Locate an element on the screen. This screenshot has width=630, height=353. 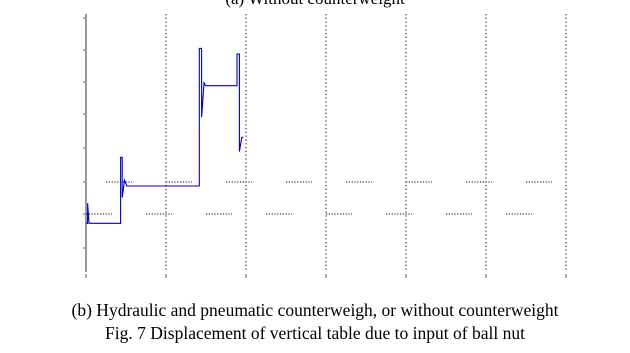
top-caption: (a) Without counterweight is located at coordinates (315, 4).